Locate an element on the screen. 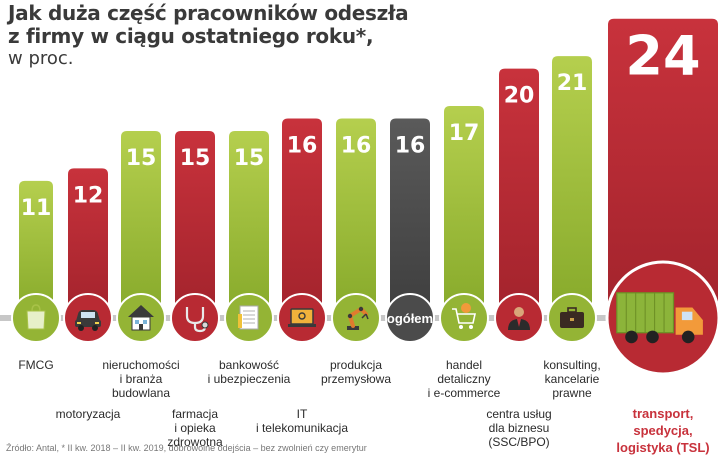 Image resolution: width=720 pixels, height=458 pixels. robotic-arm-icon is located at coordinates (358, 318).